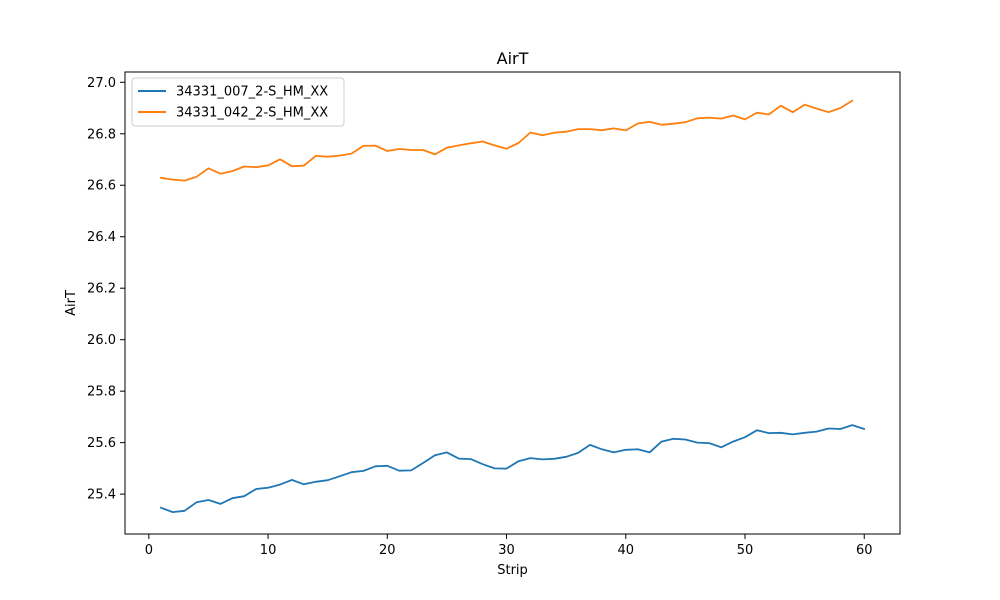 The width and height of the screenshot is (1000, 600). Describe the element at coordinates (101, 289) in the screenshot. I see `y-tick-label: 26.2` at that location.